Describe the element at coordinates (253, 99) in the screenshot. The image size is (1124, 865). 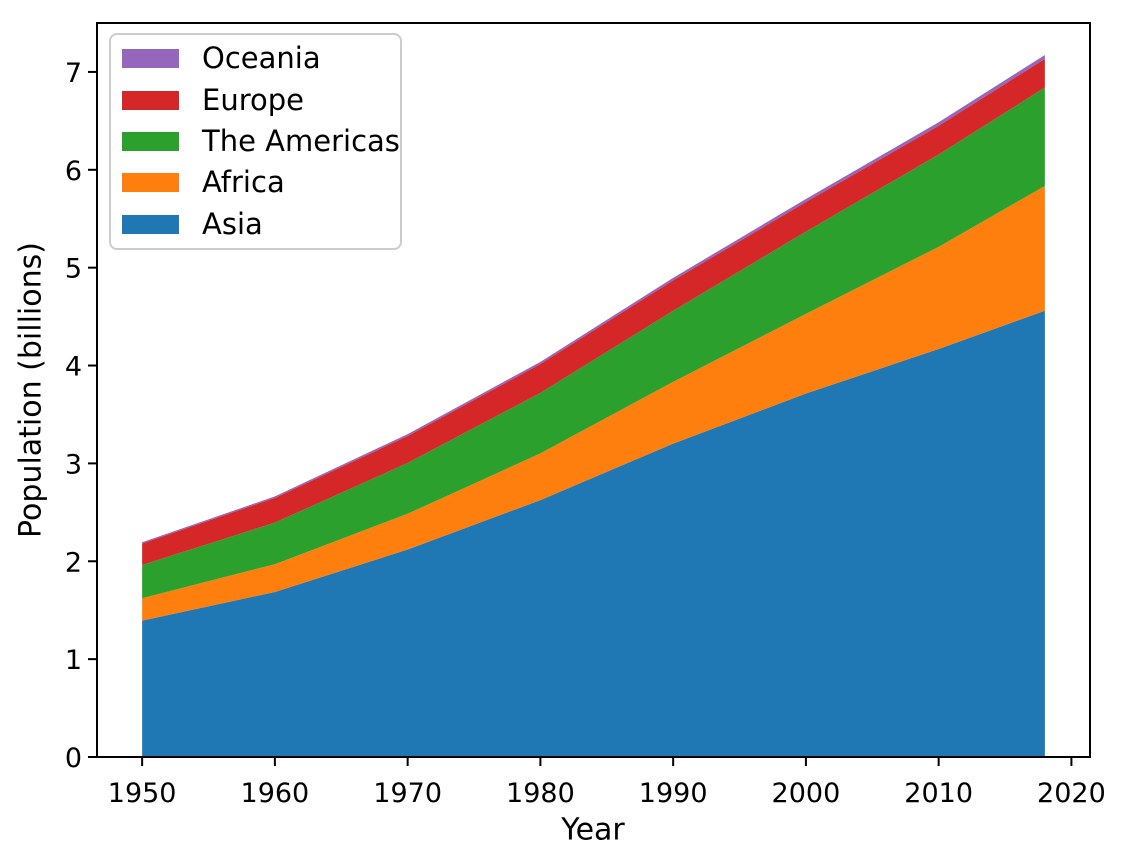
I see `legend-label-europe: Europe` at that location.